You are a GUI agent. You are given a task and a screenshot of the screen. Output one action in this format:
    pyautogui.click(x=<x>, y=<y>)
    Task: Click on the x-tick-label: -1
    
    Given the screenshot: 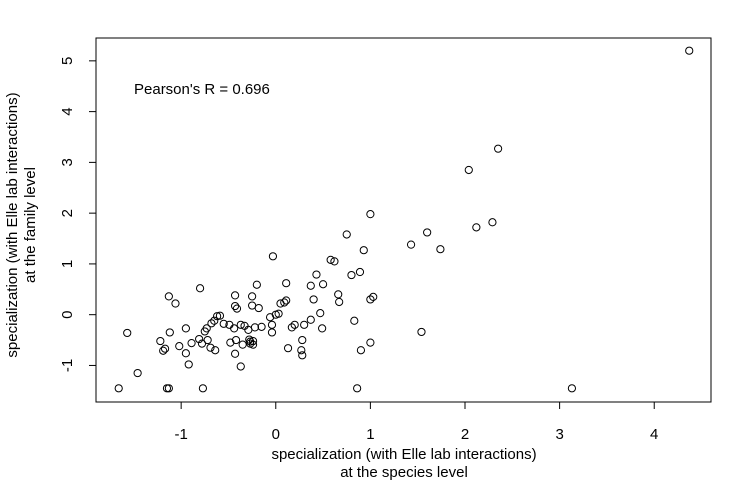 What is the action you would take?
    pyautogui.click(x=180, y=434)
    